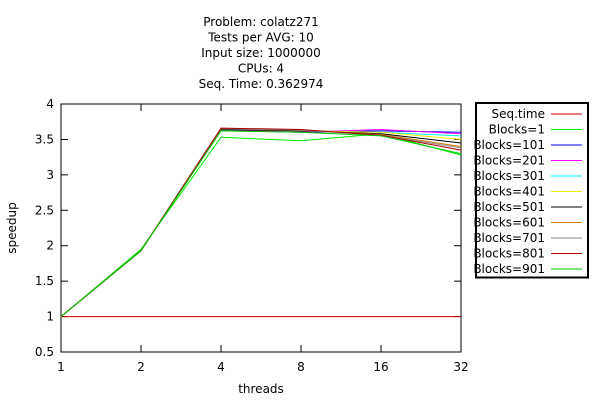  Describe the element at coordinates (50, 175) in the screenshot. I see `y-tick-label: 3` at that location.